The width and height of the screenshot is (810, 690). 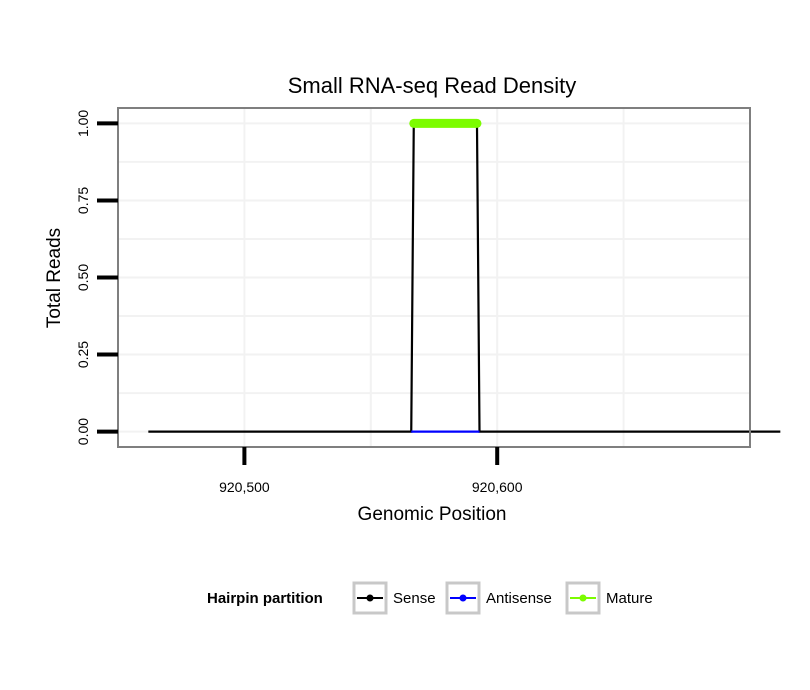 What do you see at coordinates (54, 278) in the screenshot?
I see `y-axis-title: Total Reads` at bounding box center [54, 278].